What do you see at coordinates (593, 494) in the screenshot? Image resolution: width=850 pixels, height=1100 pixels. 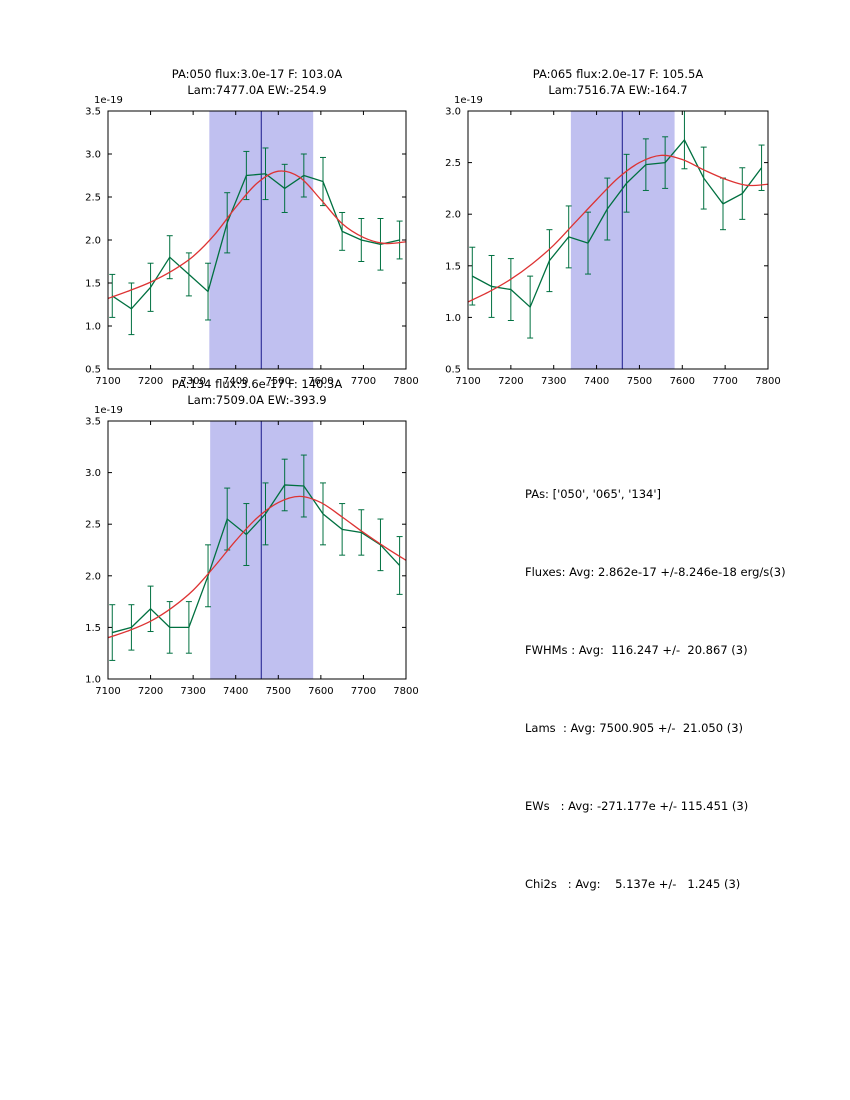 I see `summary-line-pas: PAs: ['050', '065', '134']` at bounding box center [593, 494].